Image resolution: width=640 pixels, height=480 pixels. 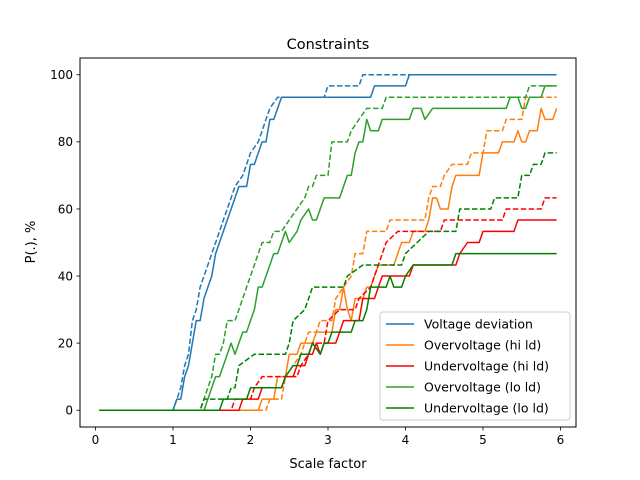 What do you see at coordinates (251, 440) in the screenshot?
I see `x-tick-label: 2` at bounding box center [251, 440].